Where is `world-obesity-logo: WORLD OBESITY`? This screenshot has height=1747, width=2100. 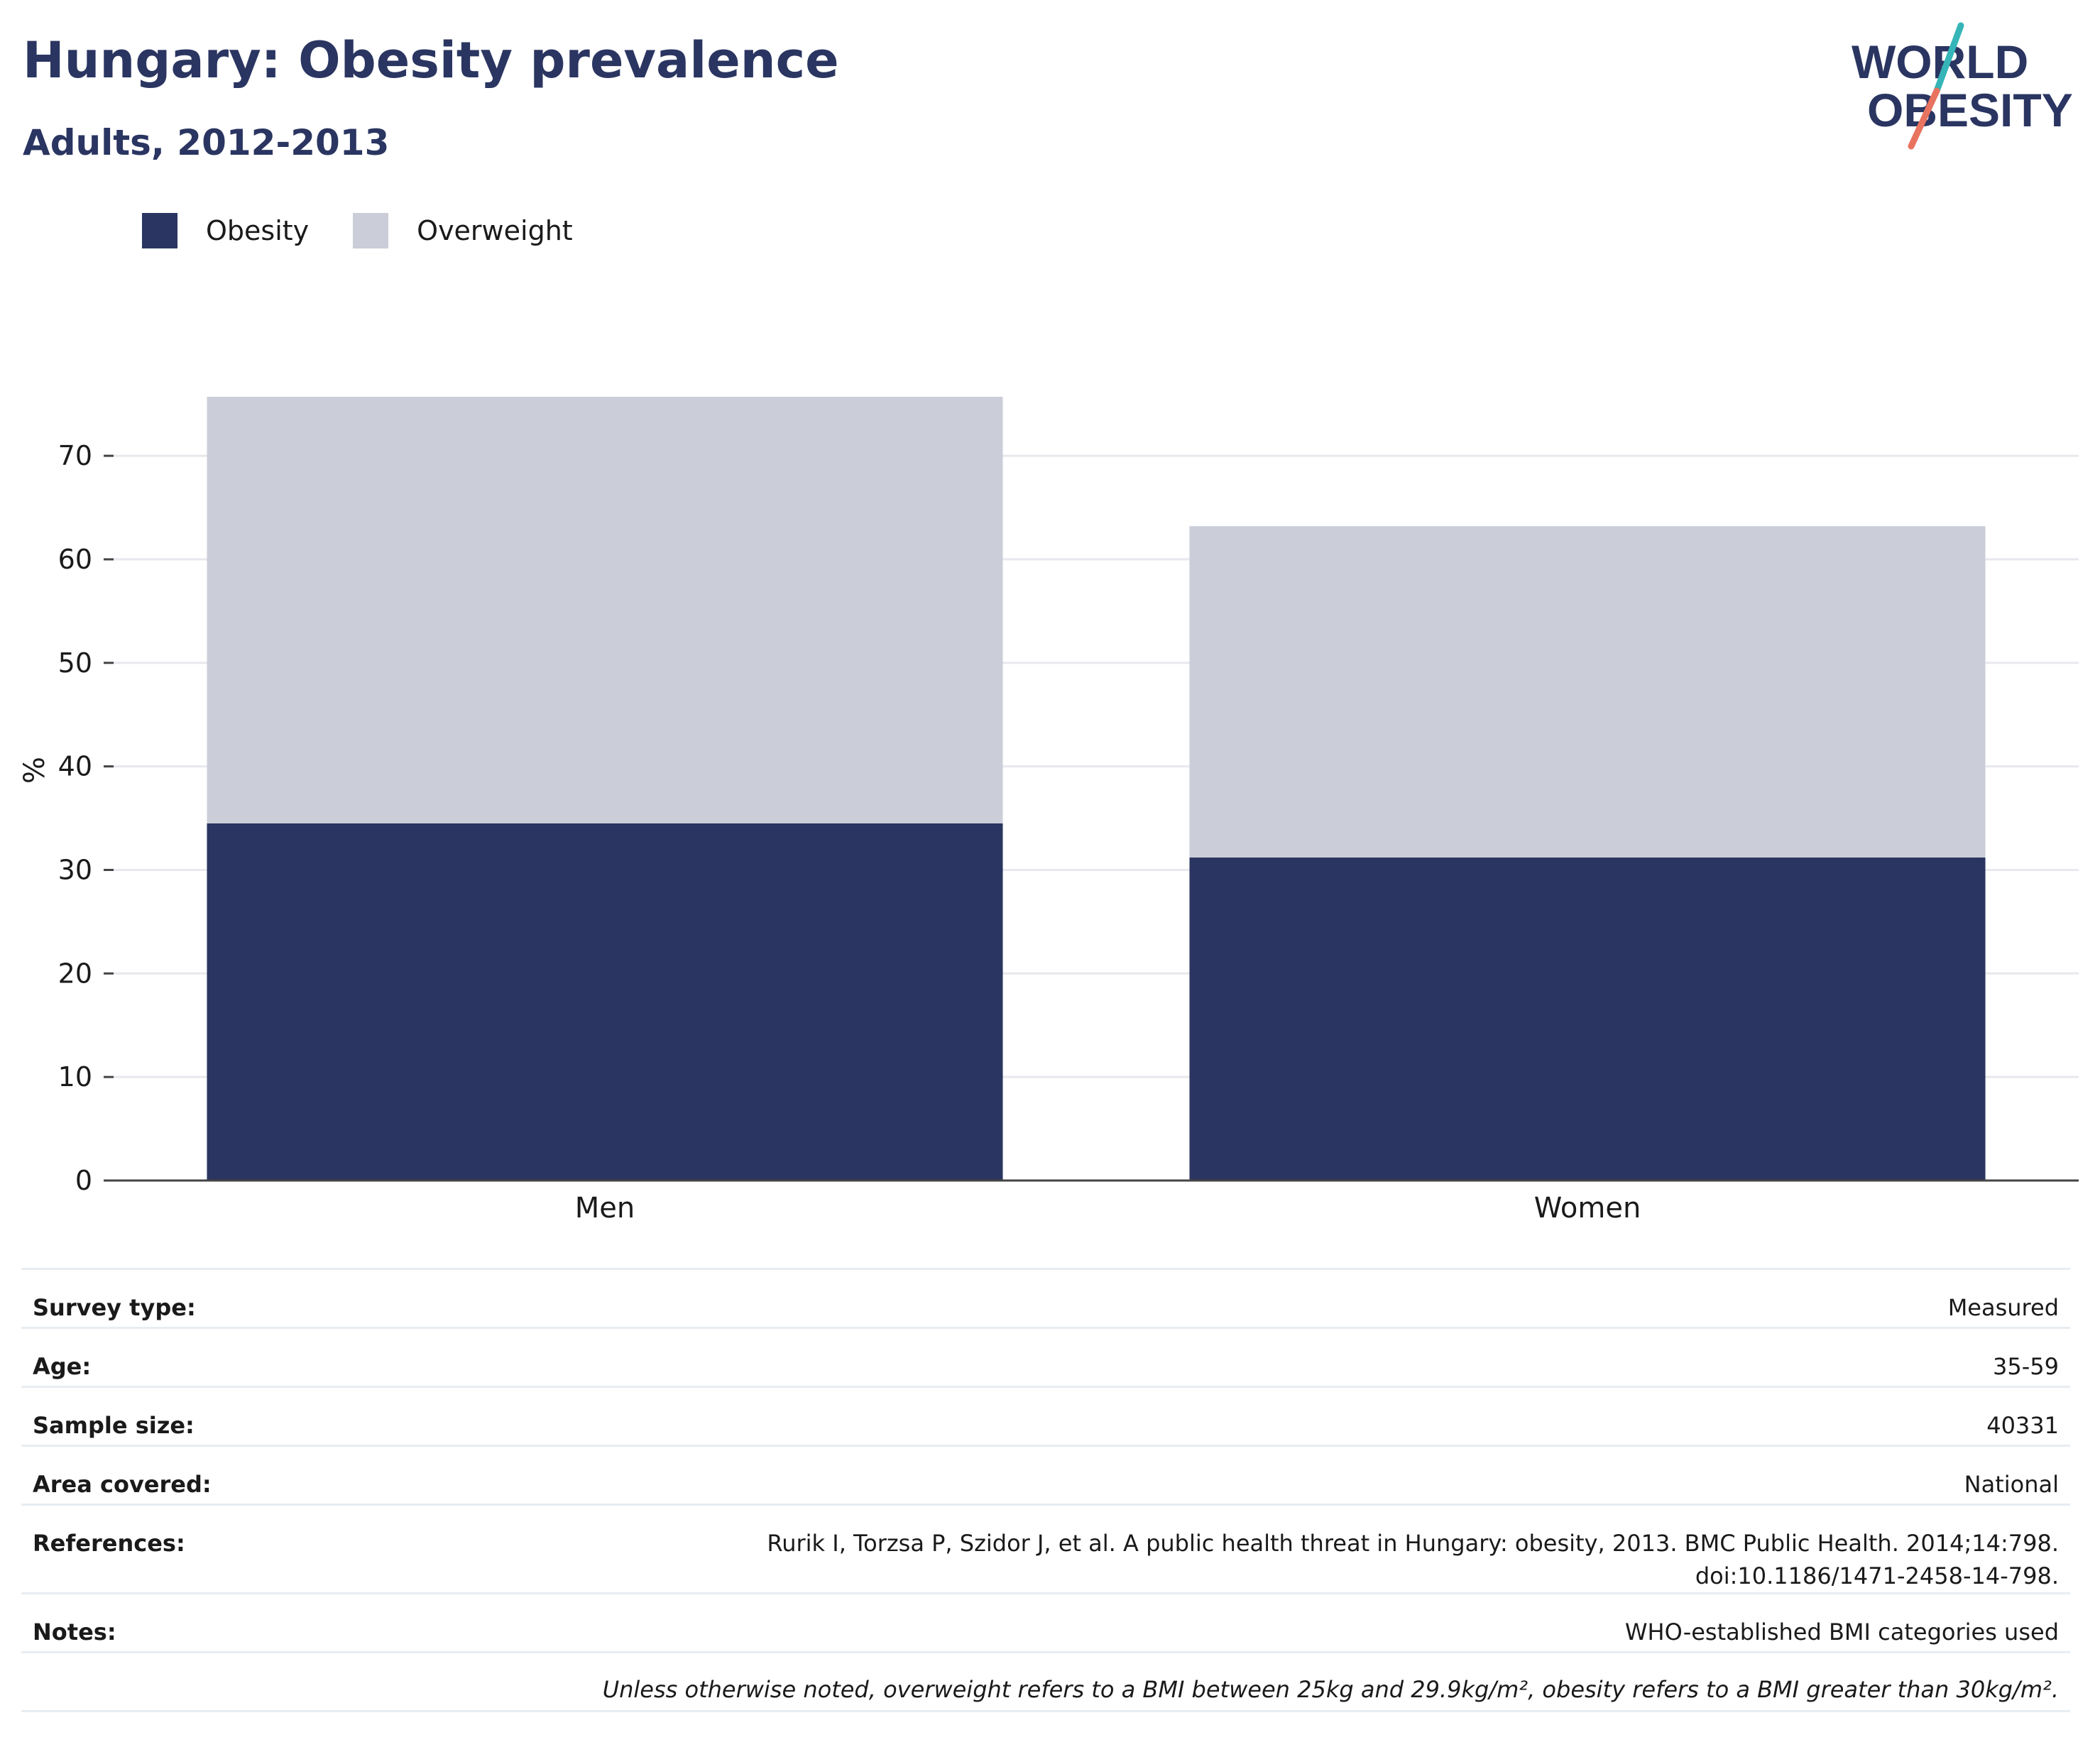
world-obesity-logo: WORLD OBESITY is located at coordinates (1962, 86).